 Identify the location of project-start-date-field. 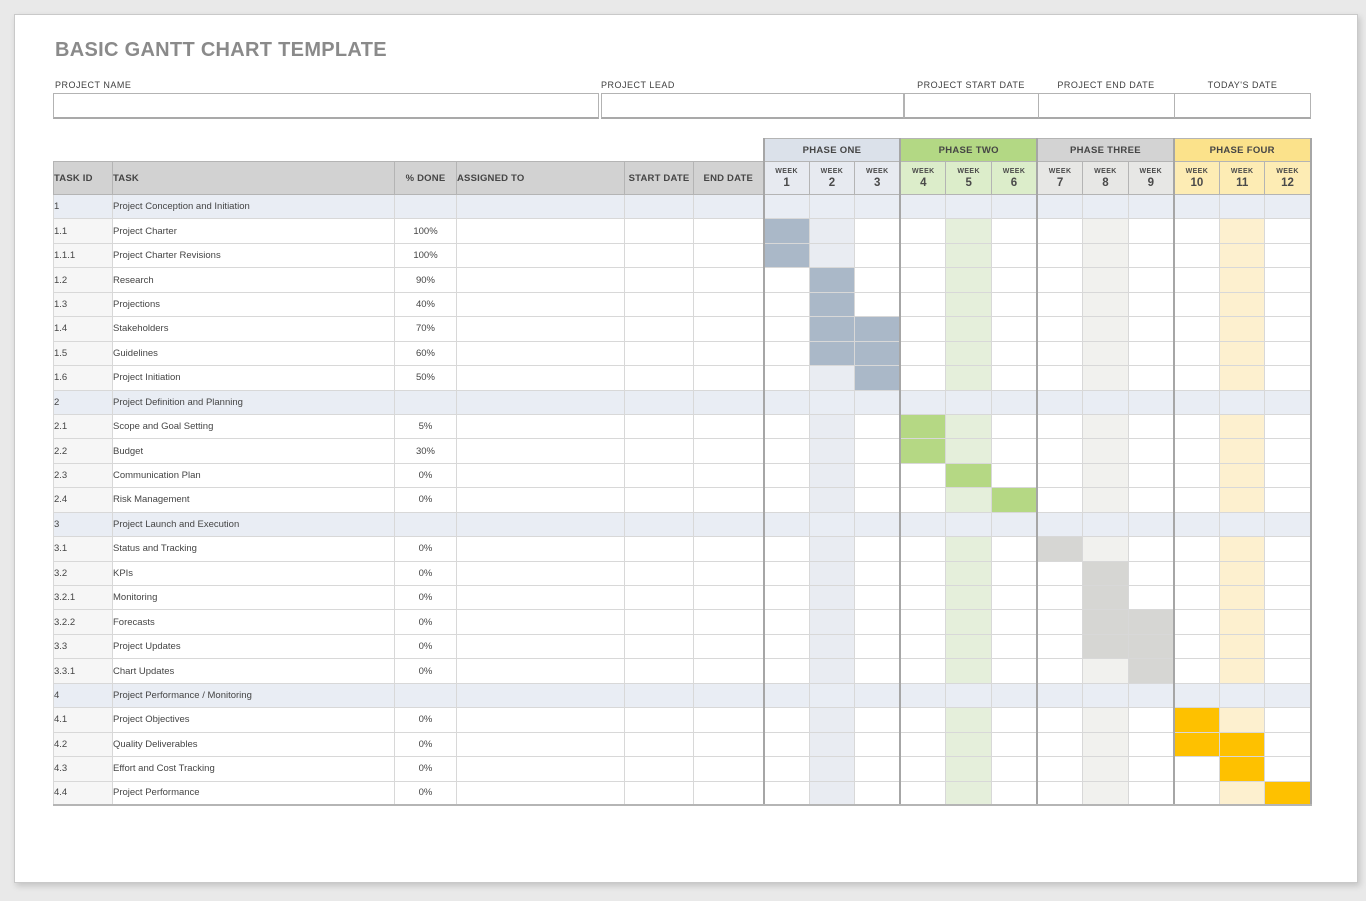
(971, 106).